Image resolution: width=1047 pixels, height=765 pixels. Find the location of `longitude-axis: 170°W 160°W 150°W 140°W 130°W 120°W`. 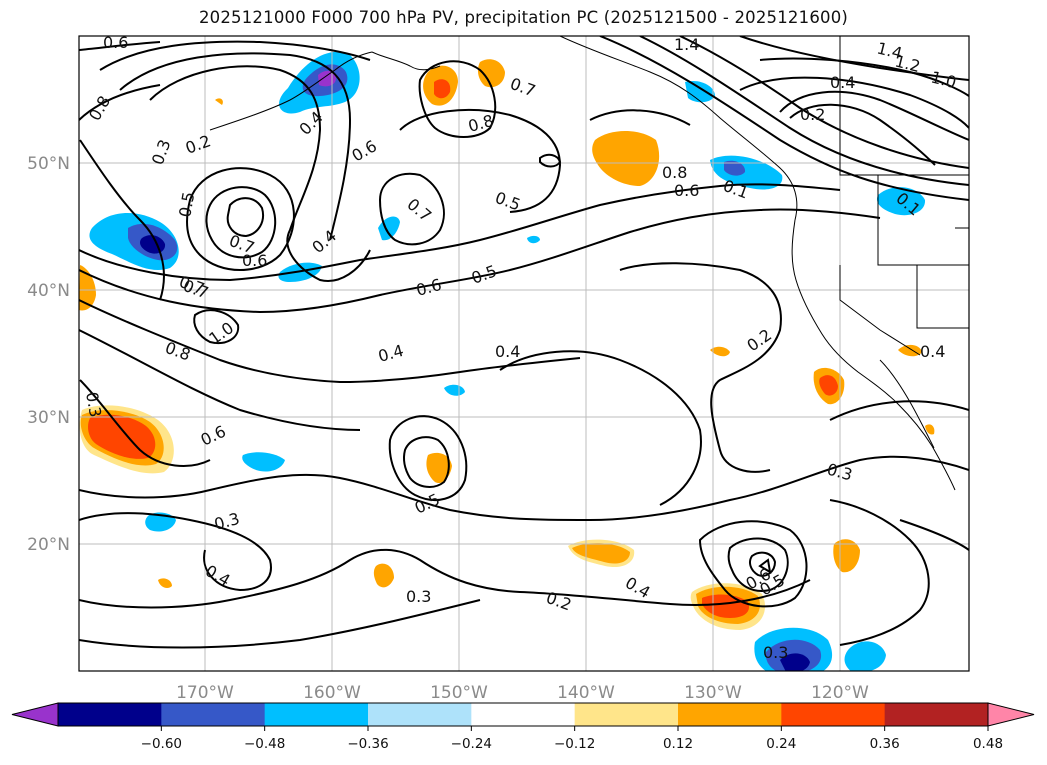

longitude-axis: 170°W 160°W 150°W 140°W 130°W 120°W is located at coordinates (522, 693).